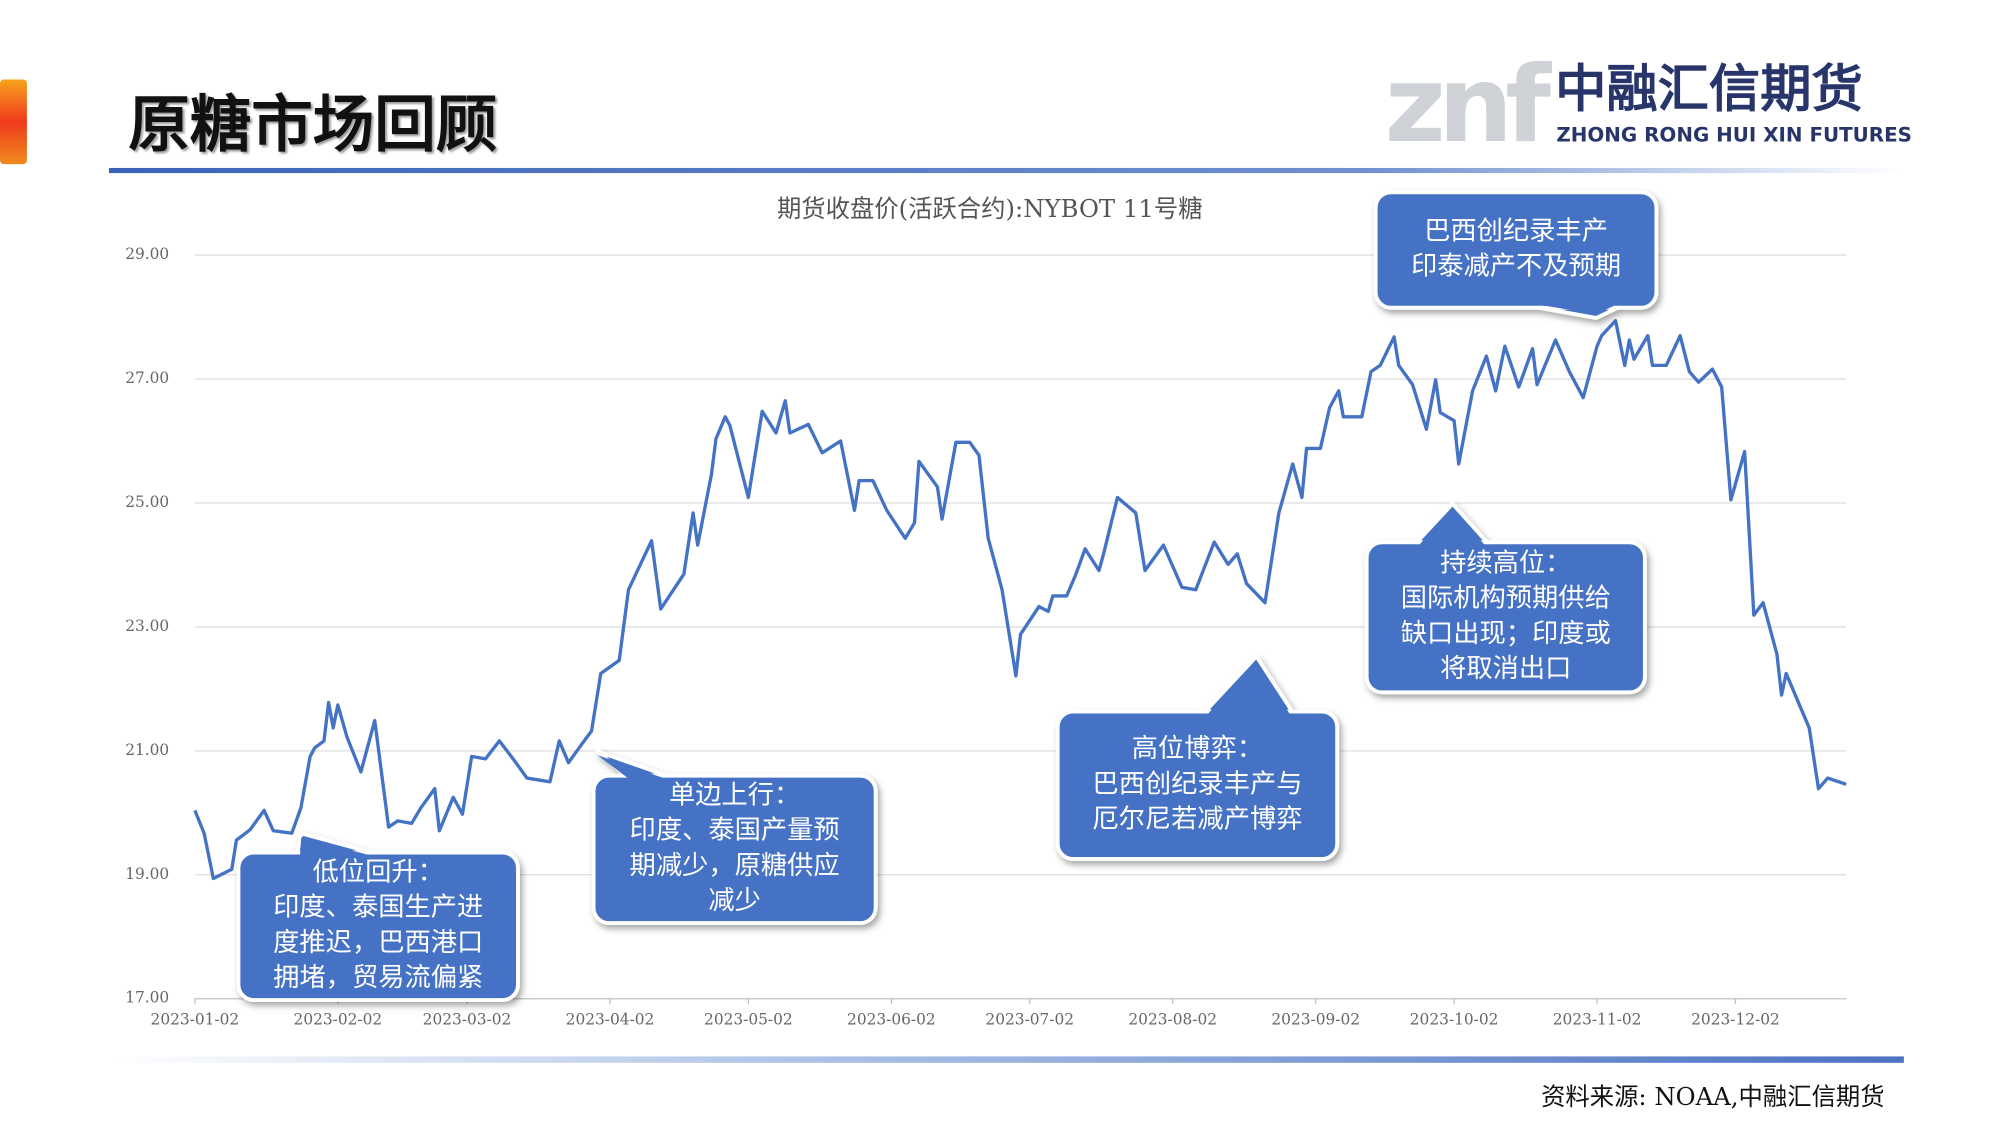 Image resolution: width=2000 pixels, height=1125 pixels. Describe the element at coordinates (748, 1020) in the screenshot. I see `x-tick-label: 2023-05-02` at that location.